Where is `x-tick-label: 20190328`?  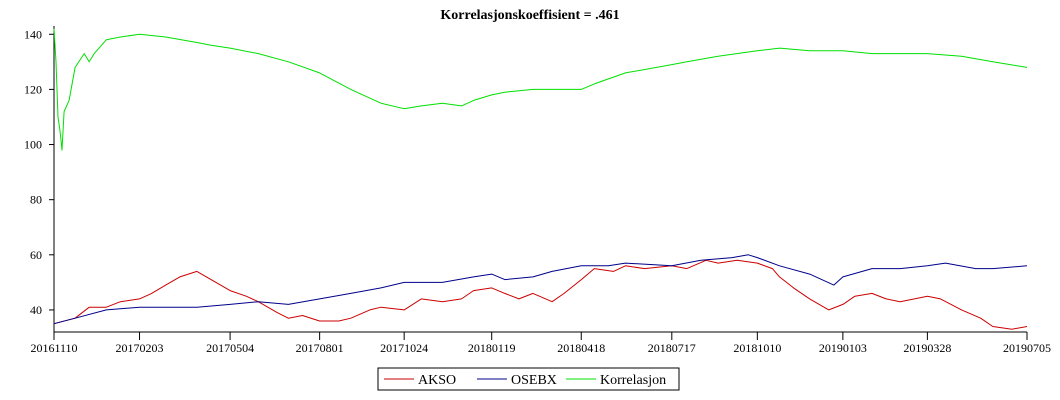
x-tick-label: 20190328 is located at coordinates (927, 348).